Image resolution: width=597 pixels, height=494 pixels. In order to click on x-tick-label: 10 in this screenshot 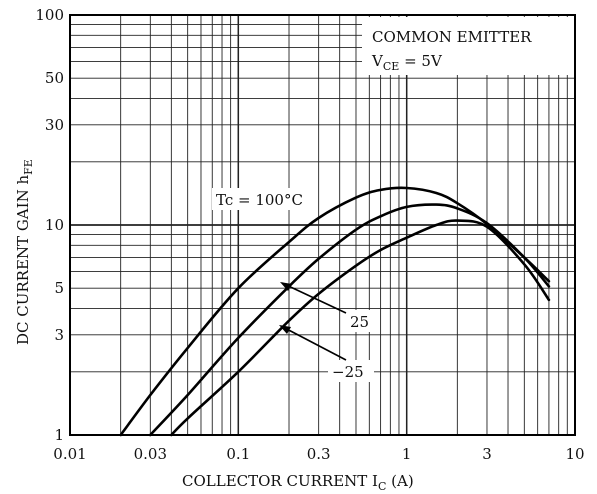, I will do `click(574, 454)`.